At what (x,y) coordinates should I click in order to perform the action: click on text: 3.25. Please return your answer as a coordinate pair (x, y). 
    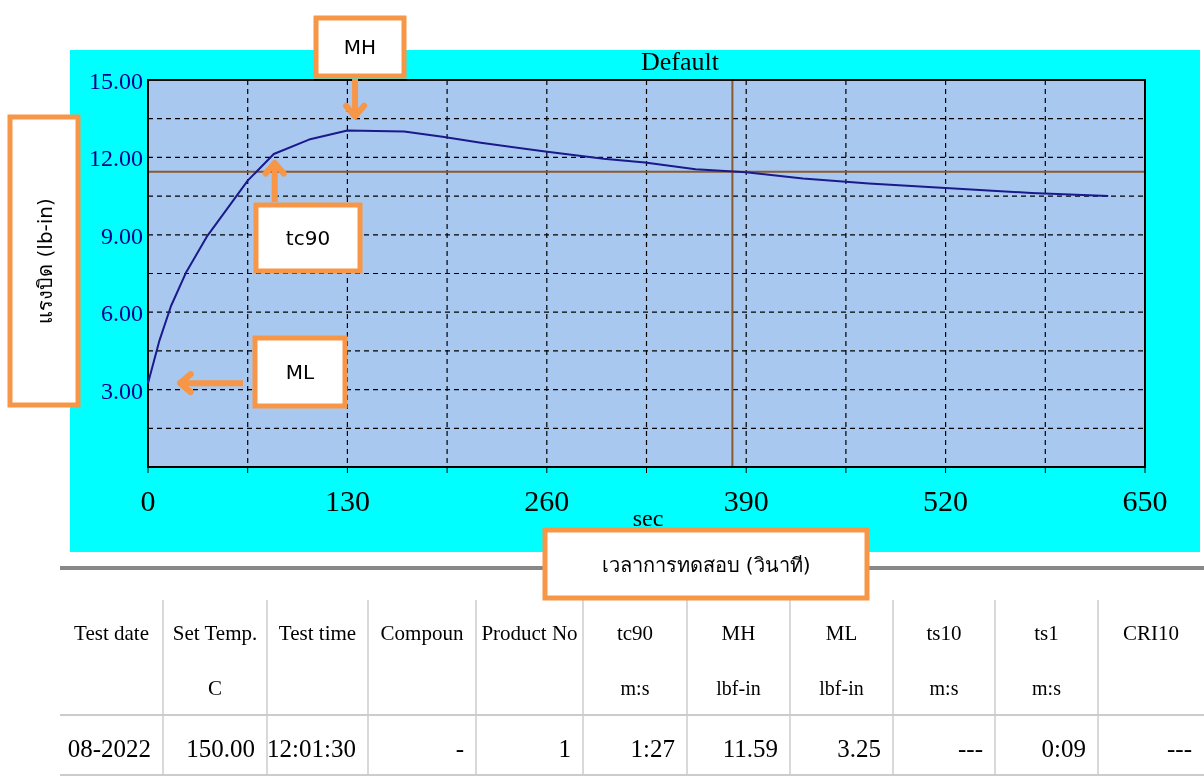
    Looking at the image, I should click on (859, 748).